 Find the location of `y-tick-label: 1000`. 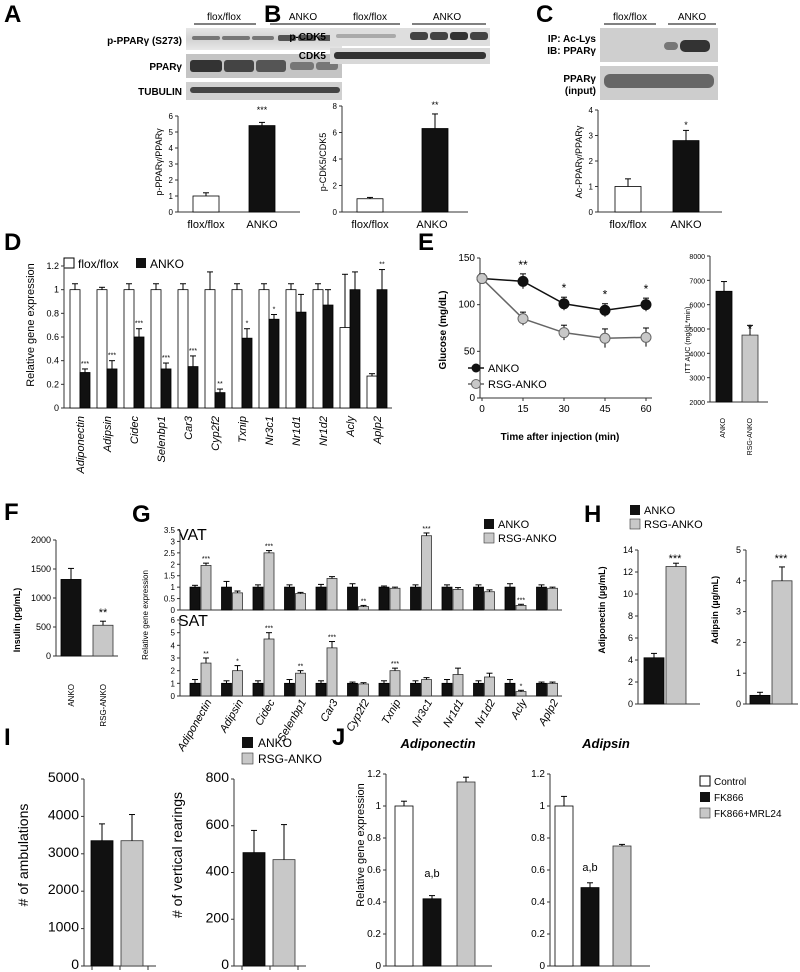

y-tick-label: 1000 is located at coordinates (63, 927).